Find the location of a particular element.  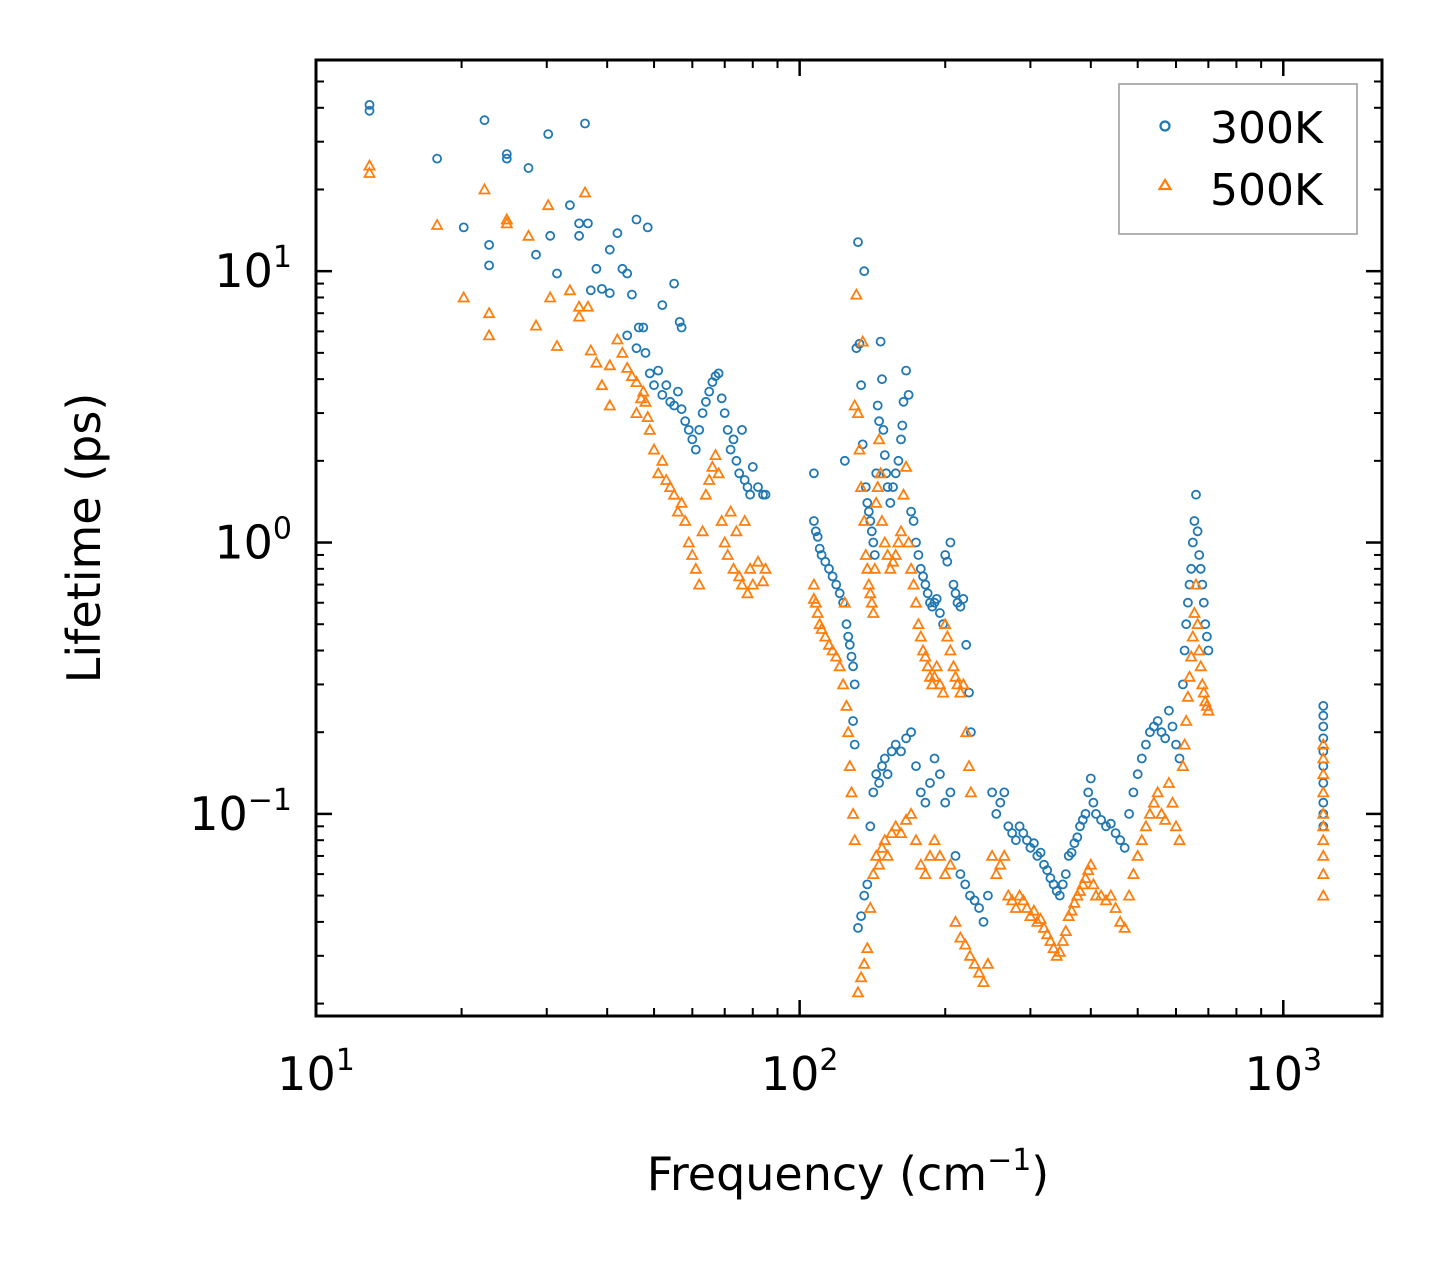

legend-box is located at coordinates (1238, 159).